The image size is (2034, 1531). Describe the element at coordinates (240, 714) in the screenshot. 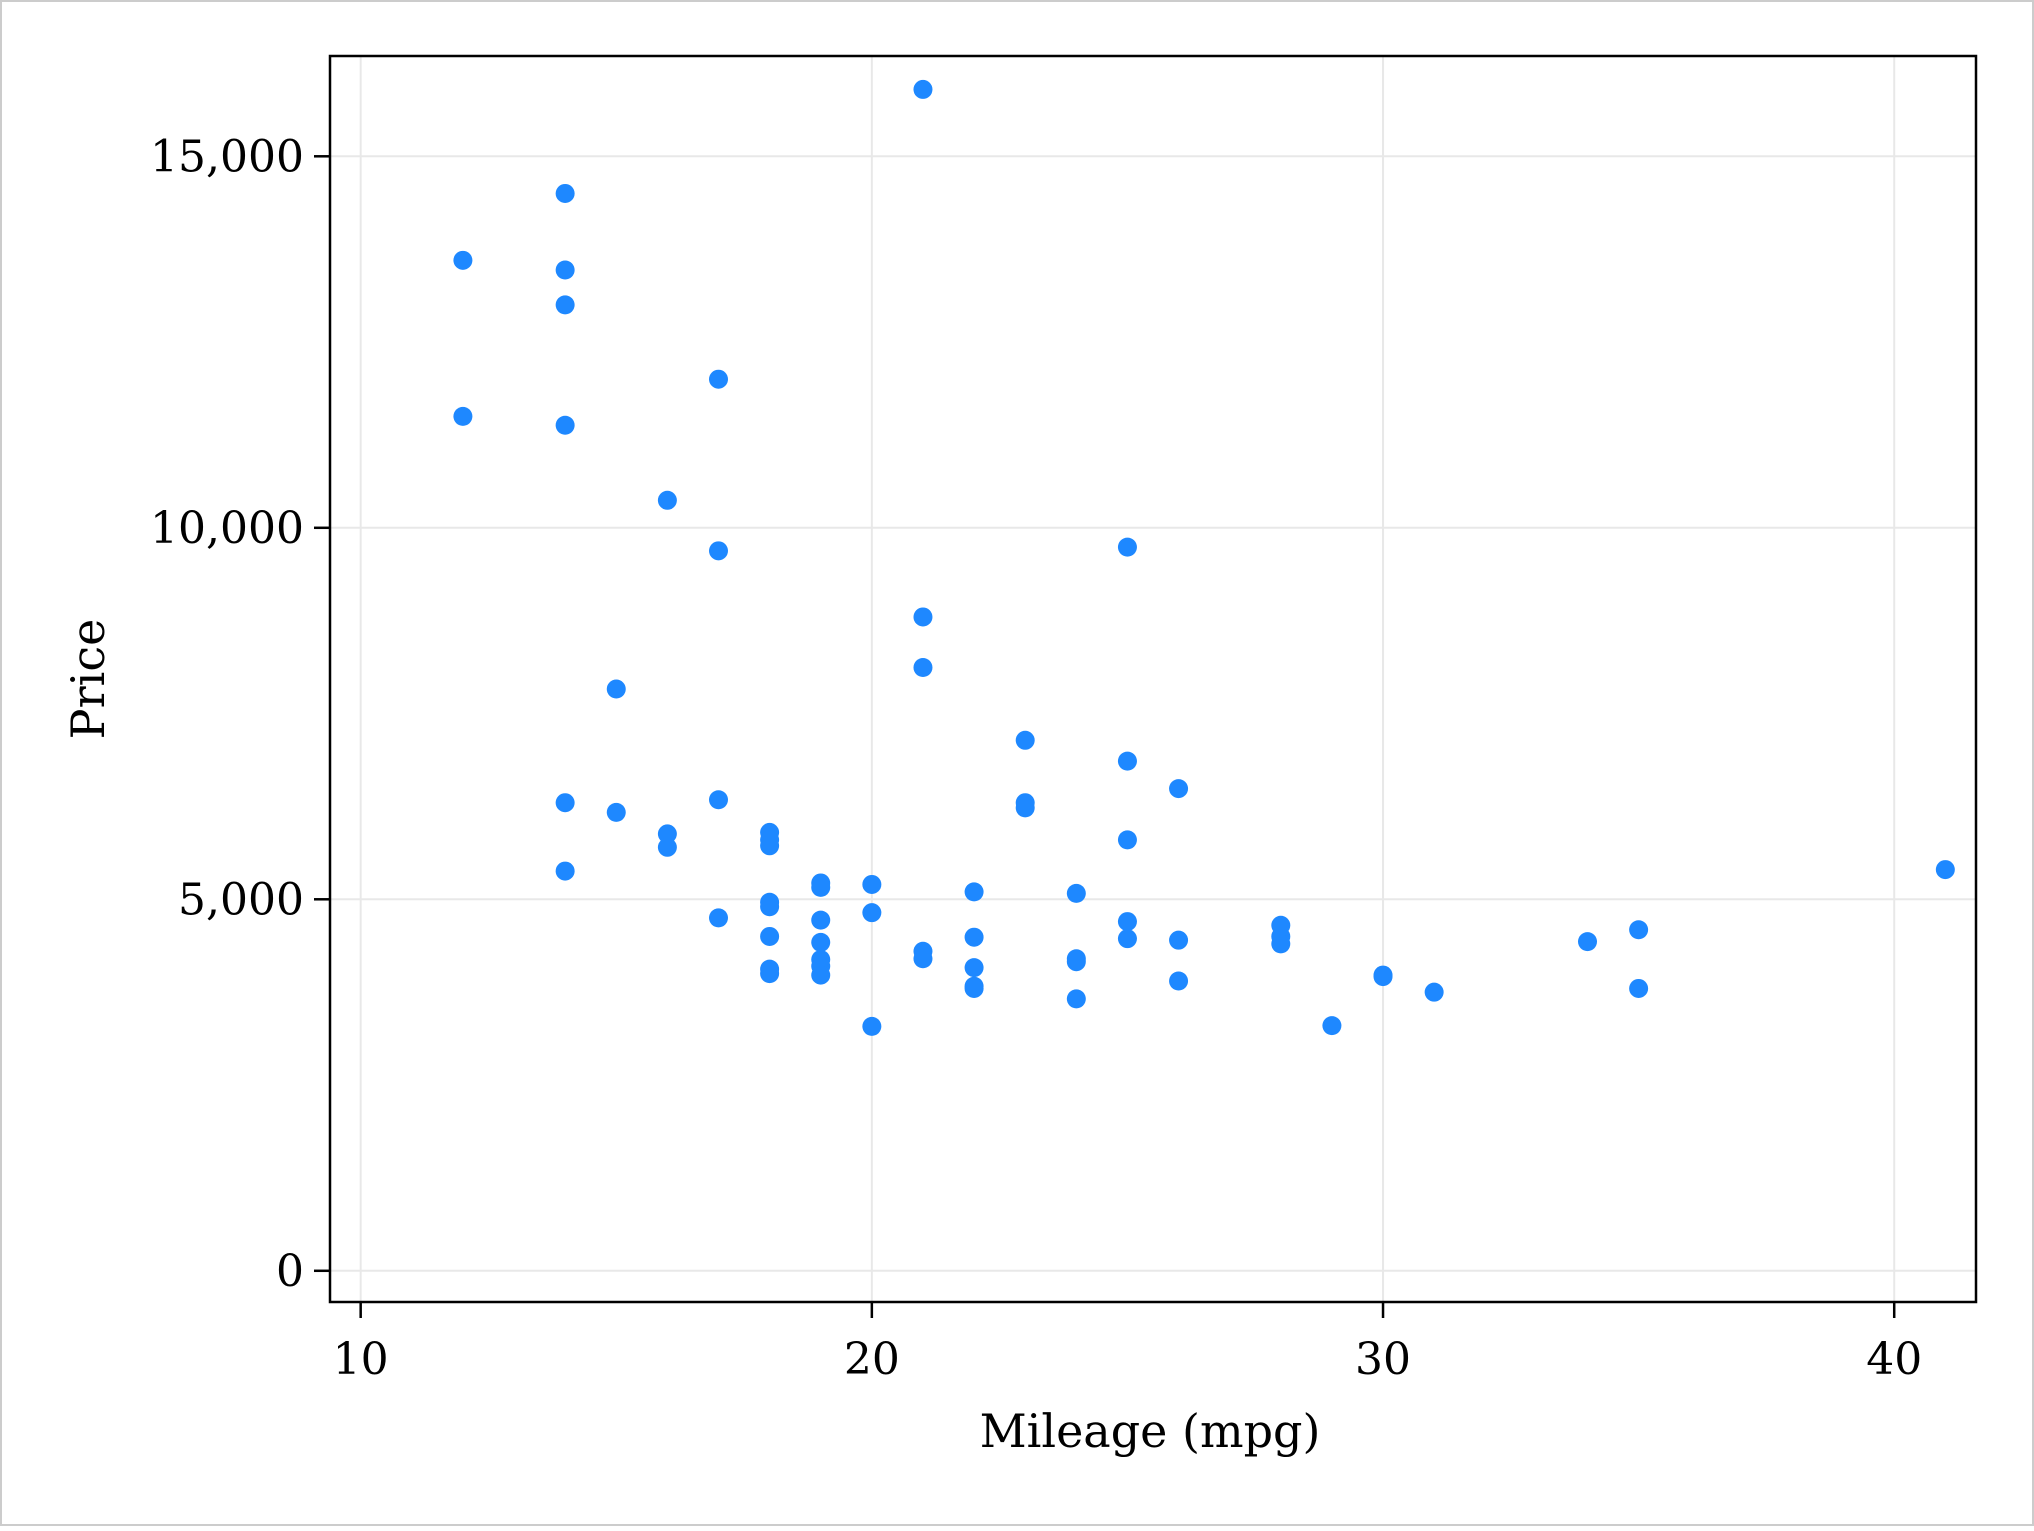

I see `y-axis: 0 5,000 10,000 15,000` at that location.